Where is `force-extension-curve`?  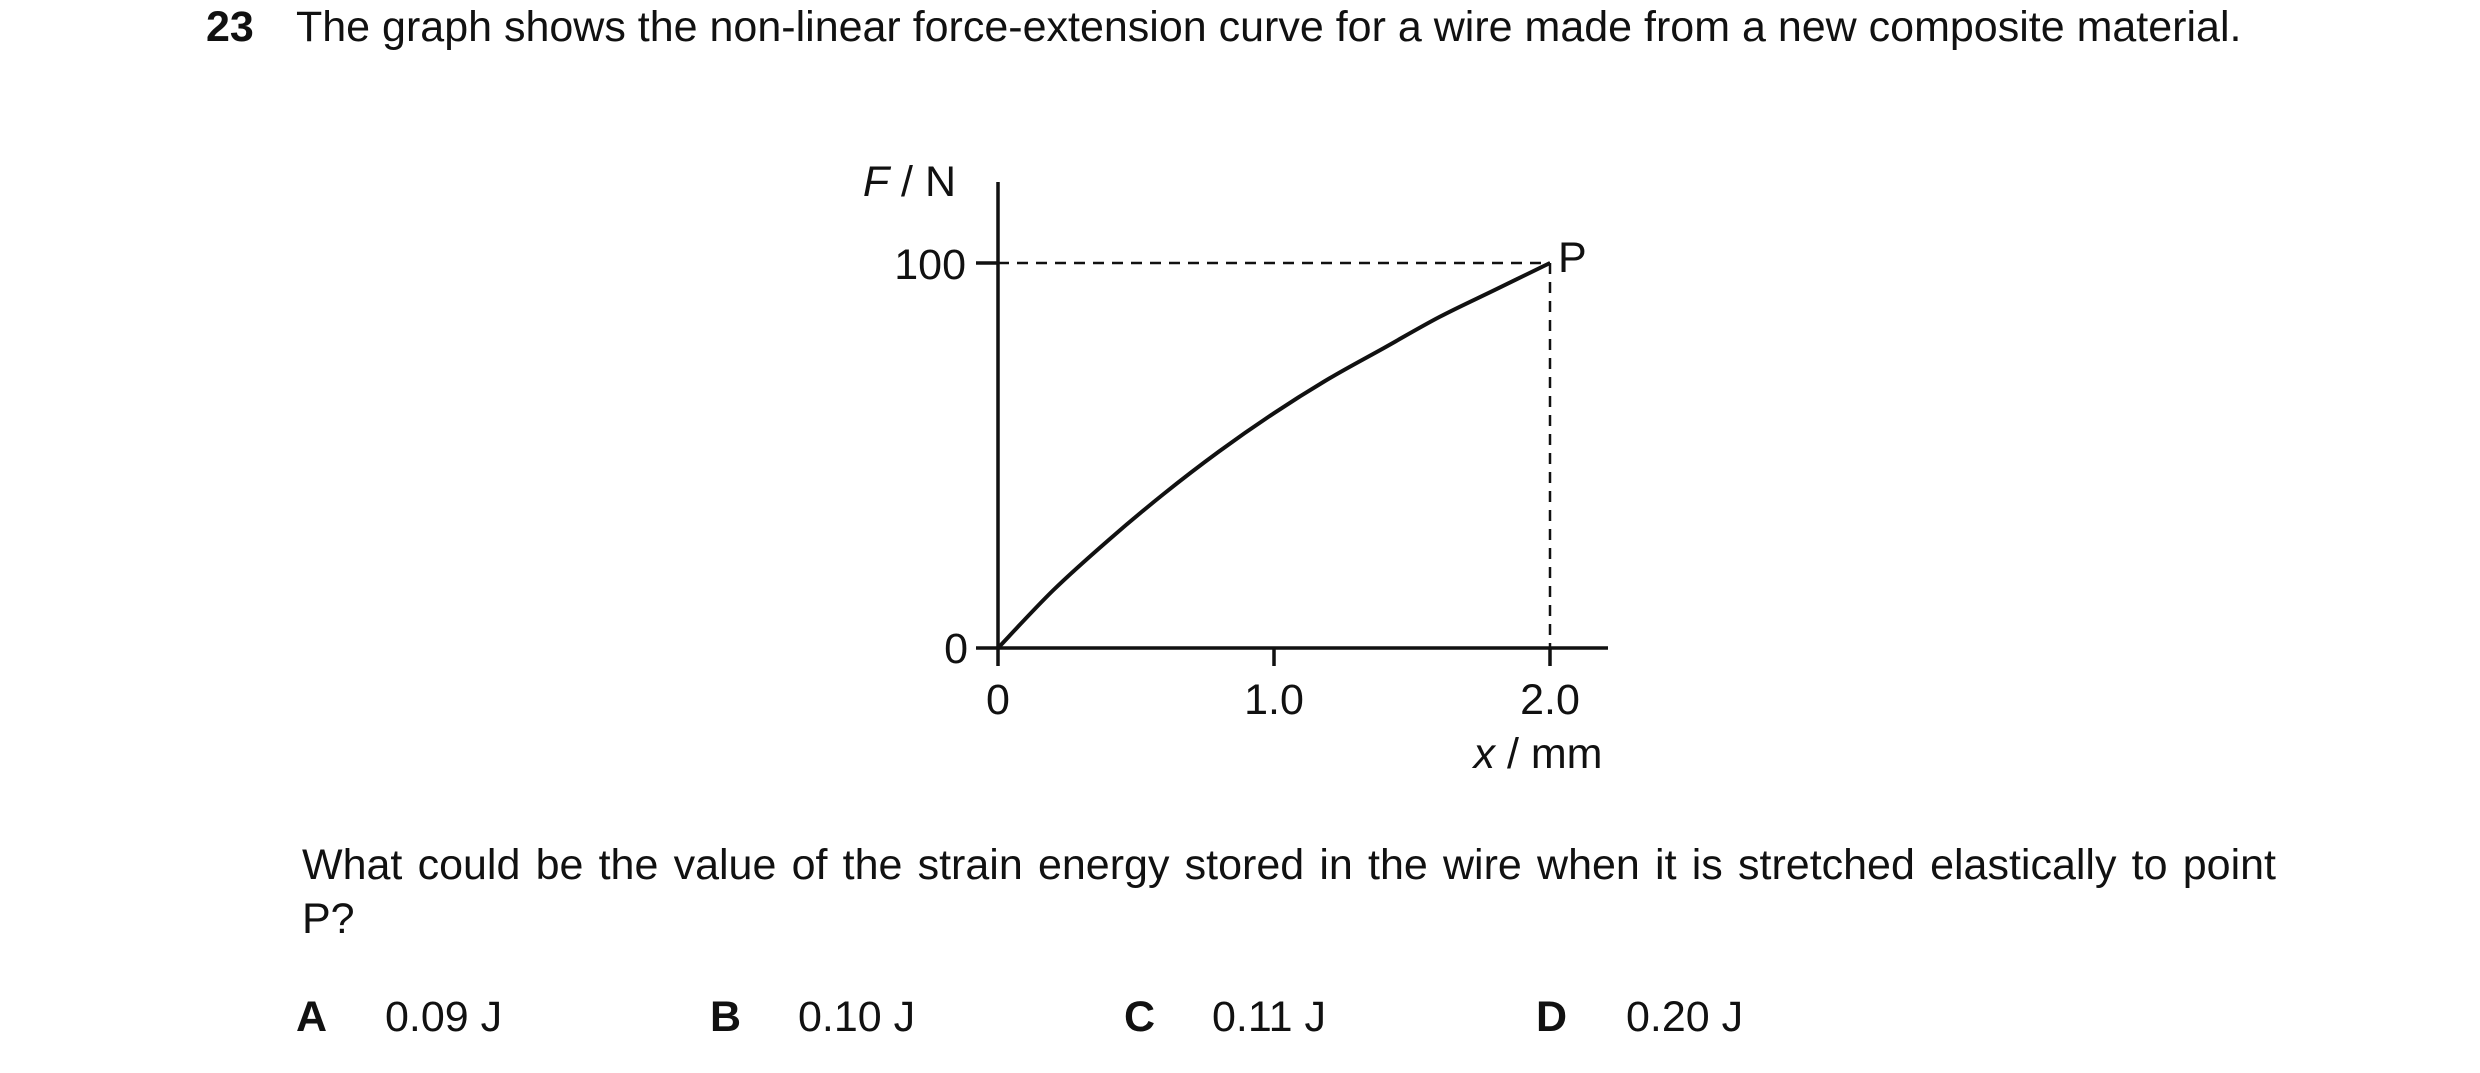 force-extension-curve is located at coordinates (1273, 455).